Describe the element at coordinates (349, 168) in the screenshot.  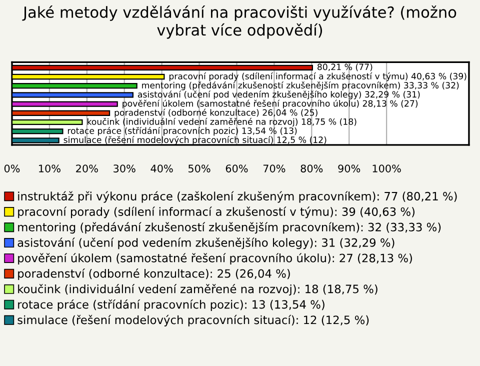
I see `x-tick-label: 90%` at that location.